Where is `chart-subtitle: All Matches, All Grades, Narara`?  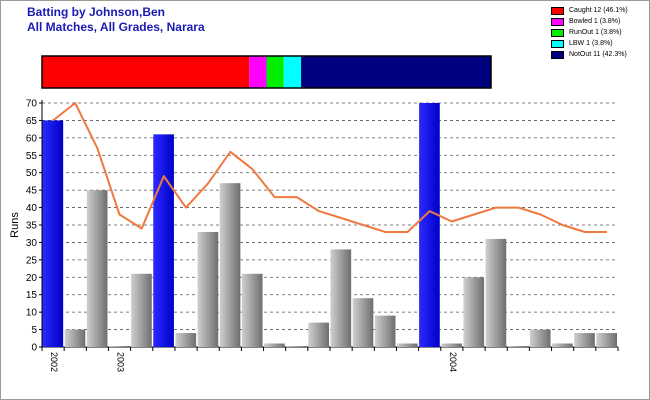
chart-subtitle: All Matches, All Grades, Narara is located at coordinates (116, 27).